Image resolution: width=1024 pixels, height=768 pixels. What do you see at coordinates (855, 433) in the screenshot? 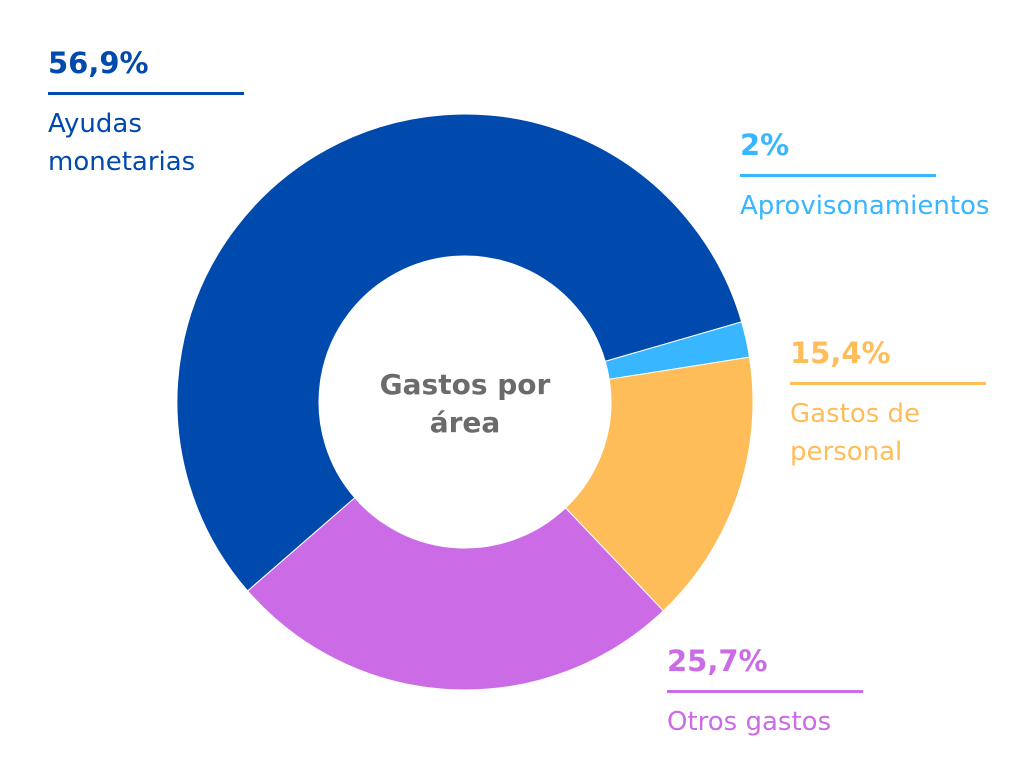
I see `slice-category-label: Gastos de personal` at bounding box center [855, 433].